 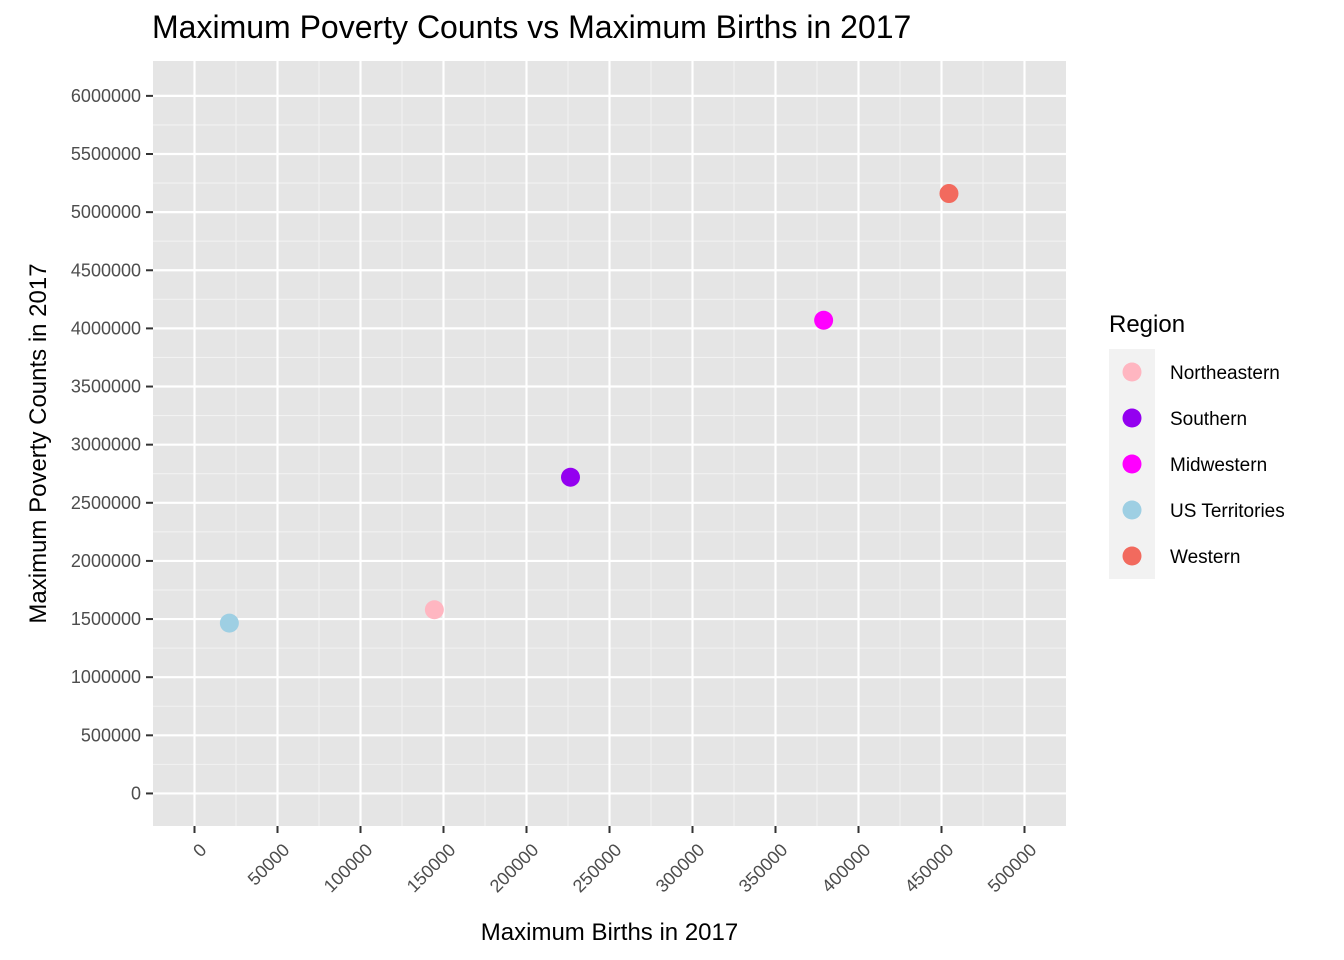 I want to click on legend-label: Western, so click(x=1205, y=557).